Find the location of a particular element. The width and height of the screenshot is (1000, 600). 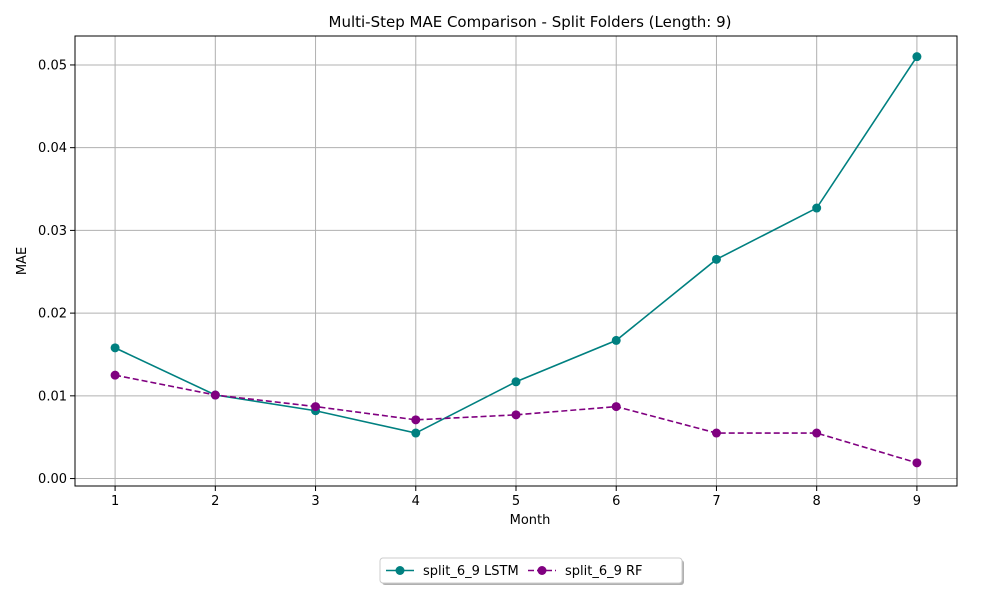

y-tick-label: 0.00 is located at coordinates (52, 479).